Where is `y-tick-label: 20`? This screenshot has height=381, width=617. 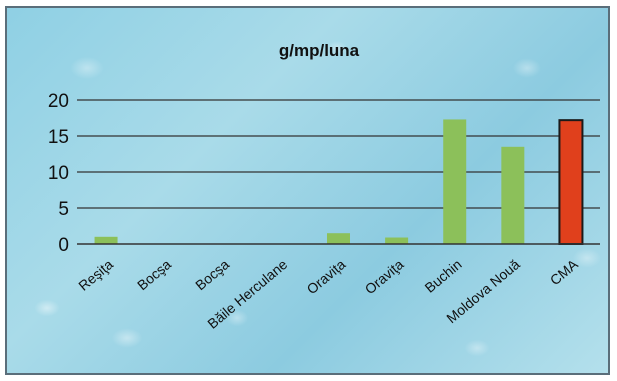 y-tick-label: 20 is located at coordinates (58, 101).